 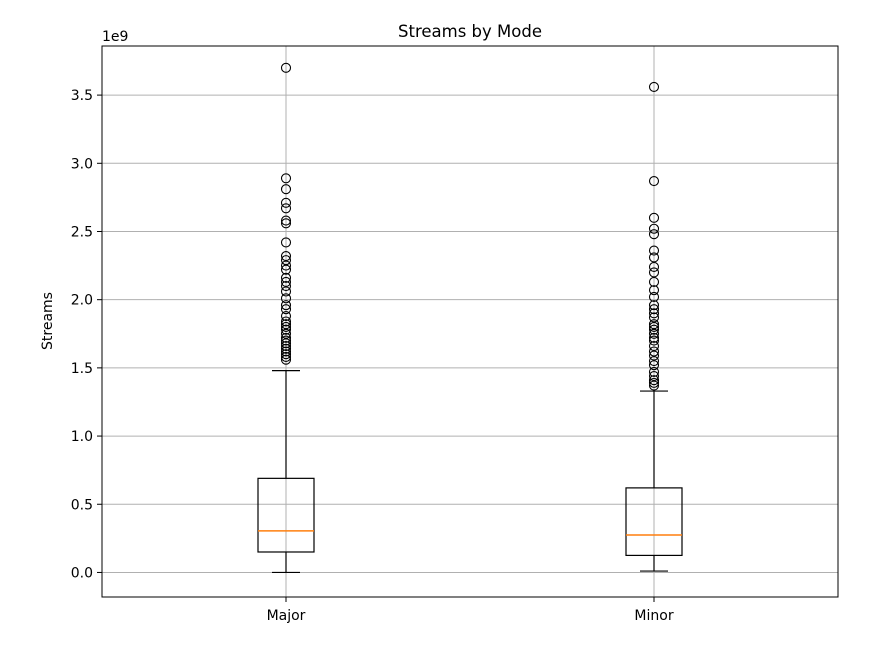 What do you see at coordinates (86, 334) in the screenshot?
I see `y-axis: 0.0 0.5 1.0 1.5 2.0 2.5 3.0 3.5` at bounding box center [86, 334].